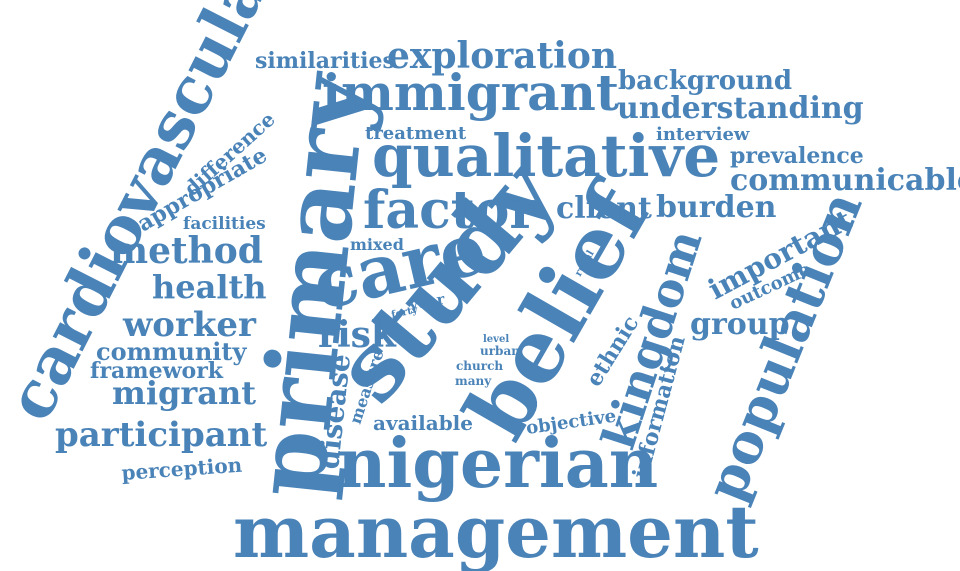 This screenshot has height=571, width=960. What do you see at coordinates (325, 61) in the screenshot?
I see `word-similarities: similarities` at bounding box center [325, 61].